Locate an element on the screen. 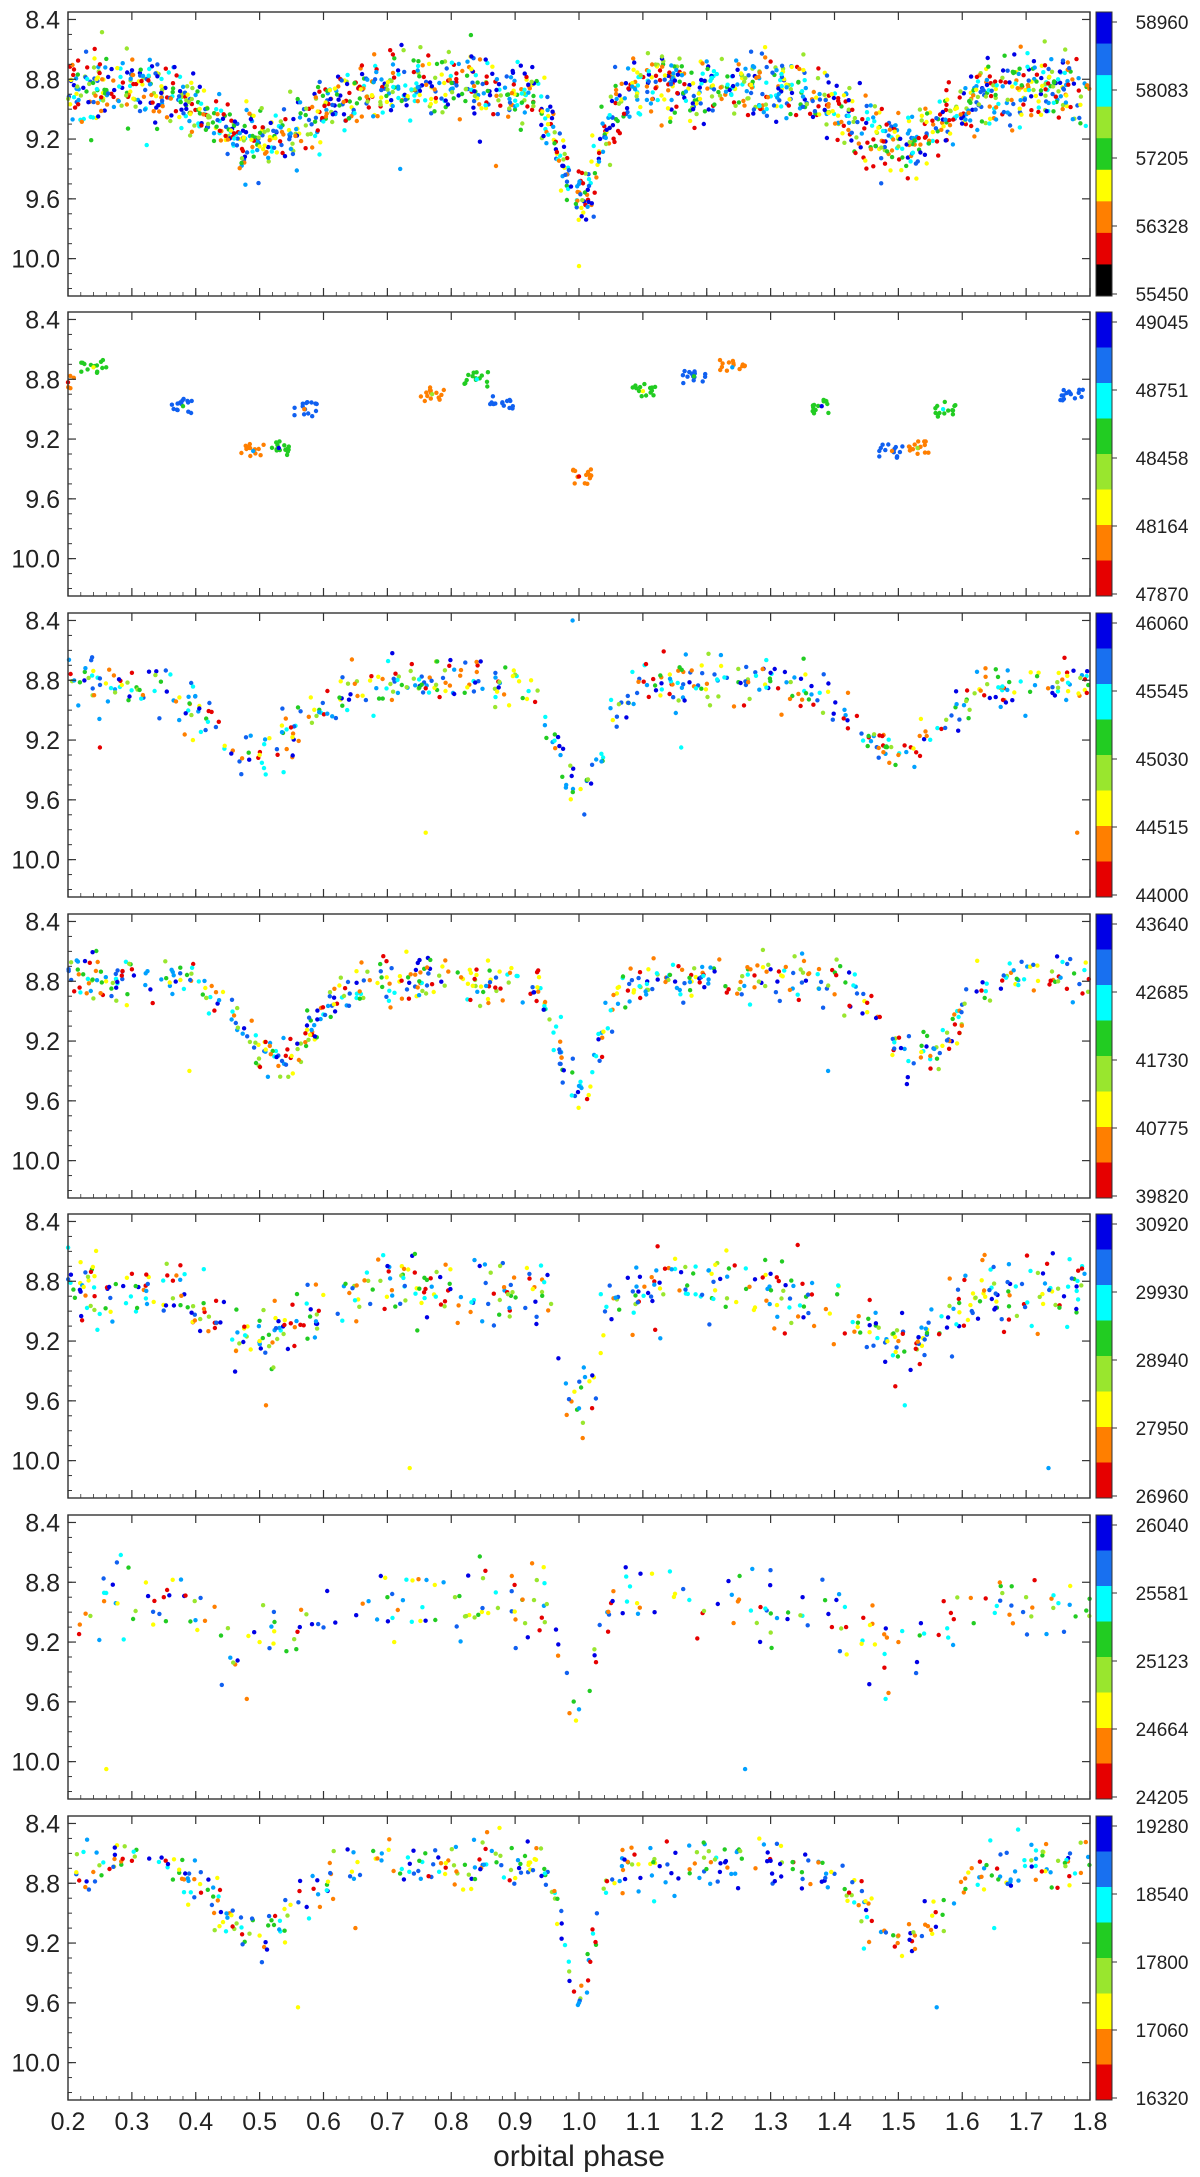 The width and height of the screenshot is (1200, 2177). colorbar-tick-label: 45030 is located at coordinates (1162, 760).